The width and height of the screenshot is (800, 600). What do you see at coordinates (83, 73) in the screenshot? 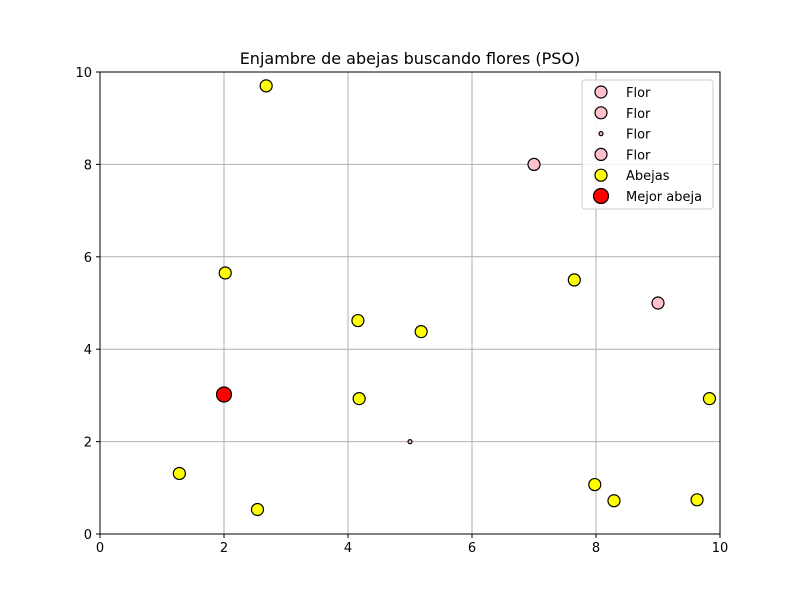
I see `y-tick-label: 10` at bounding box center [83, 73].